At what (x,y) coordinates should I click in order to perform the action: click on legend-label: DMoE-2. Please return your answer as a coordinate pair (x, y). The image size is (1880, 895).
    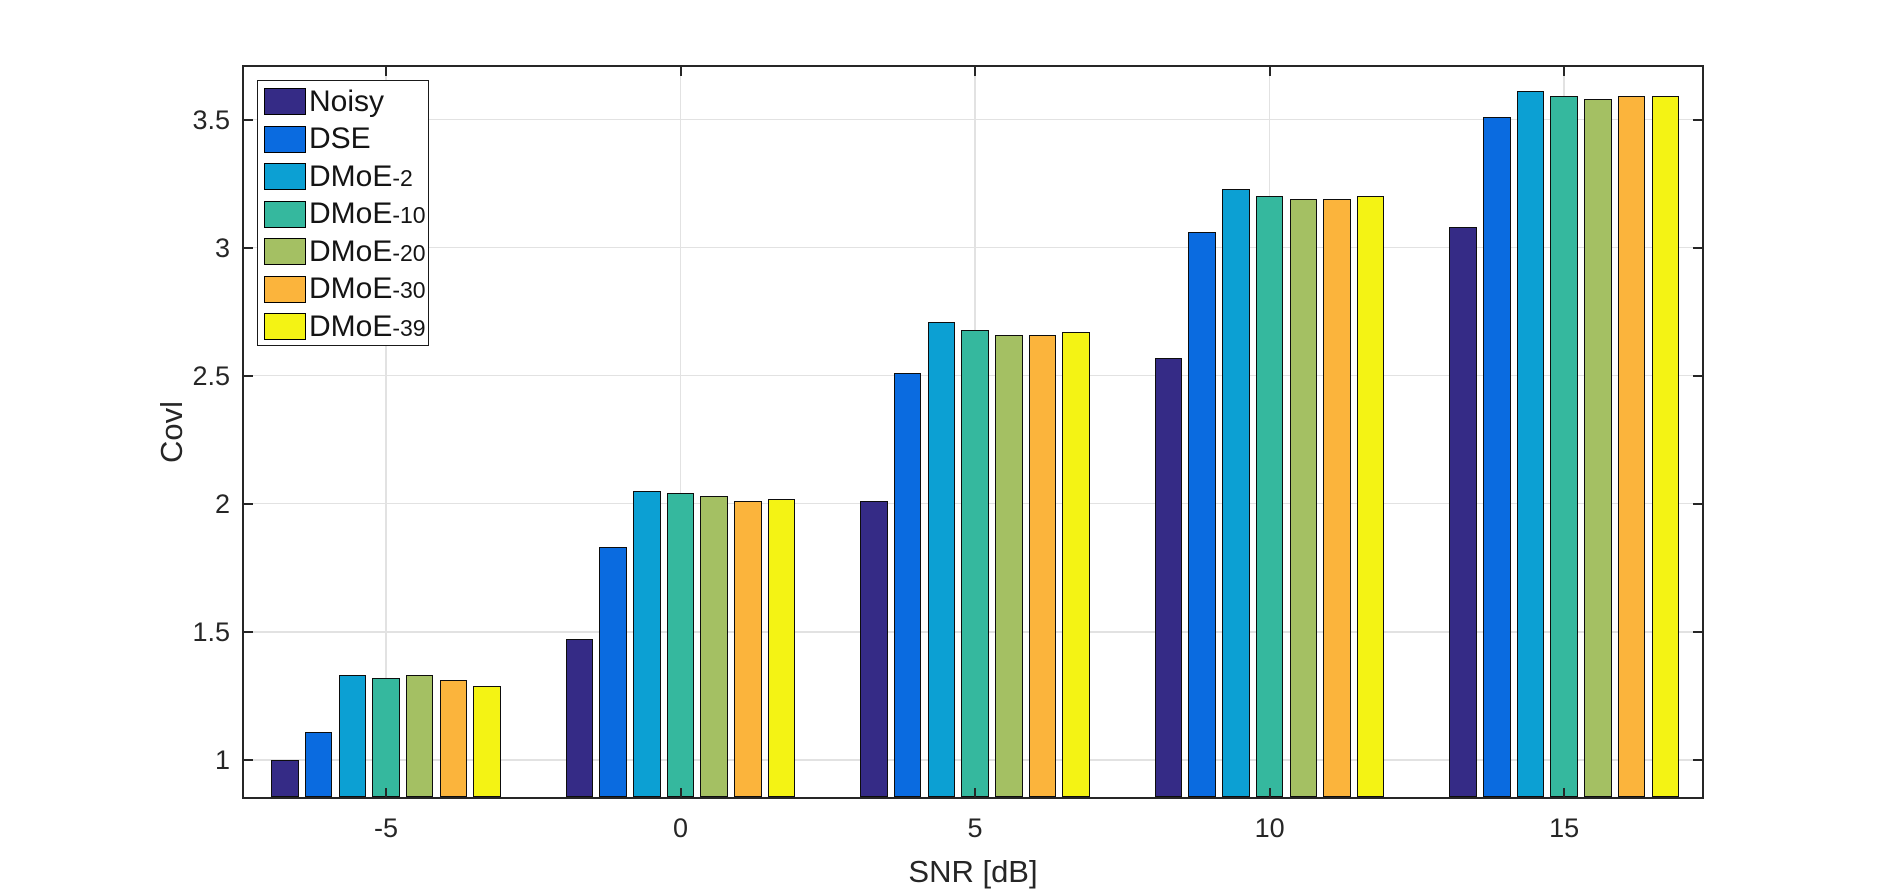
    Looking at the image, I should click on (361, 176).